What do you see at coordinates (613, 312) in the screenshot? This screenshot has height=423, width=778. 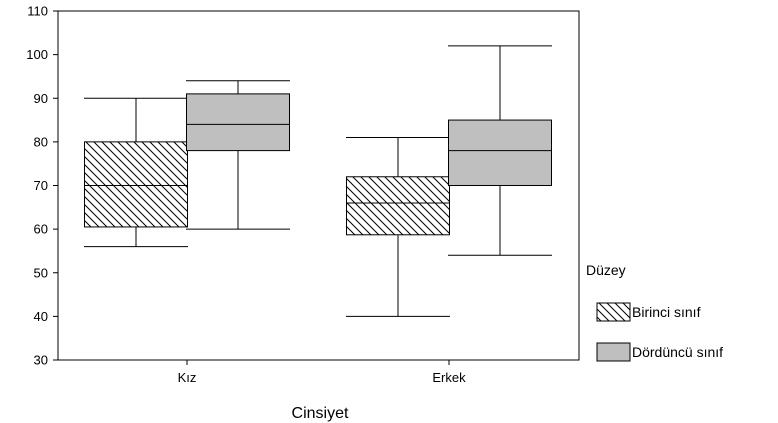 I see `legend-swatch-birinci` at bounding box center [613, 312].